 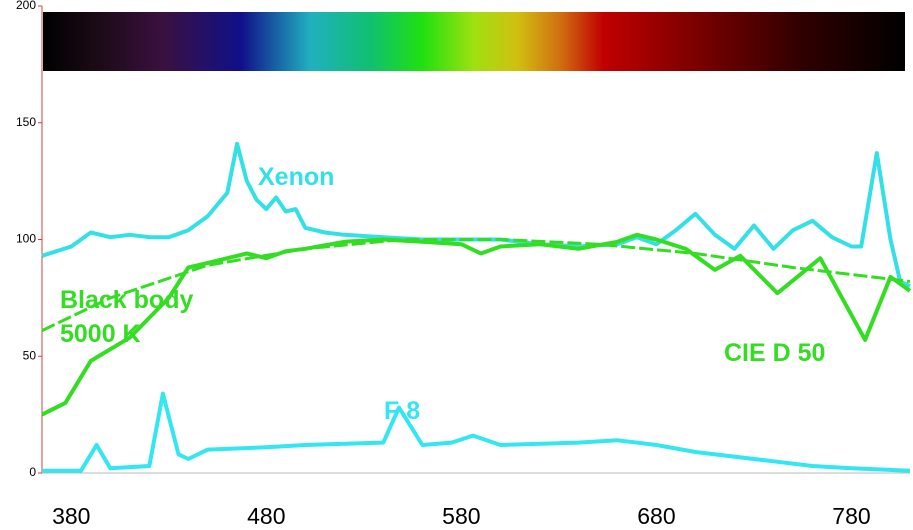 I want to click on series-label: CIE D 50, so click(x=775, y=353).